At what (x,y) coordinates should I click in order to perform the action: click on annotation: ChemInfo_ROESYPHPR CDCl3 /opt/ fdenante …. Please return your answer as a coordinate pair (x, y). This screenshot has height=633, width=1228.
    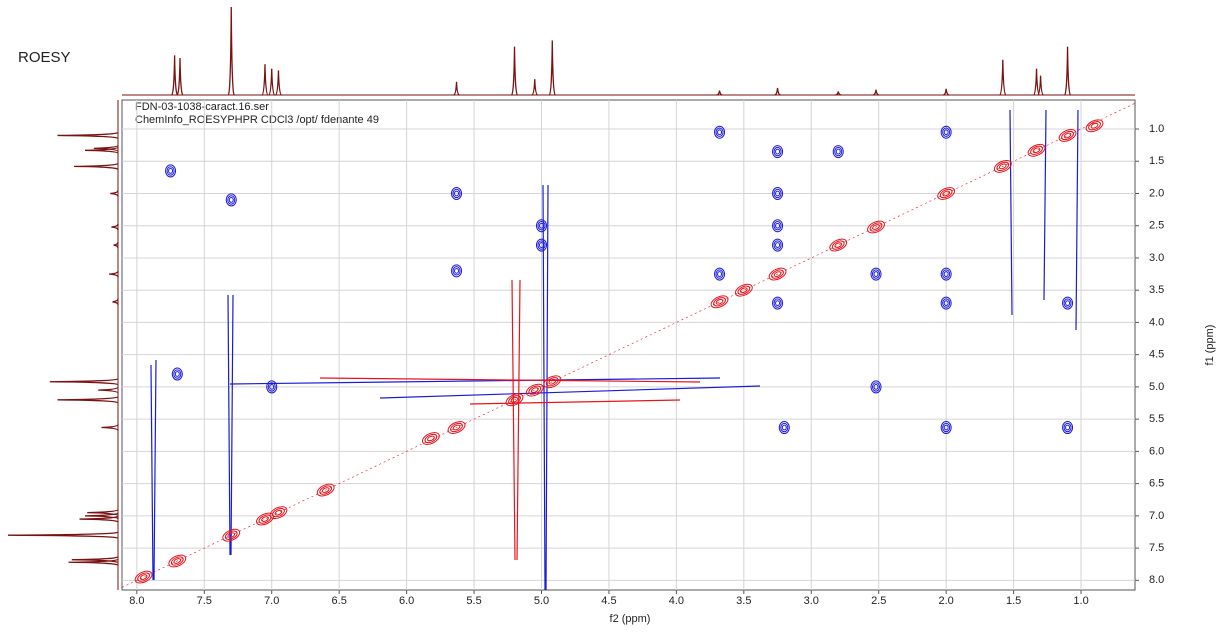
    Looking at the image, I should click on (257, 120).